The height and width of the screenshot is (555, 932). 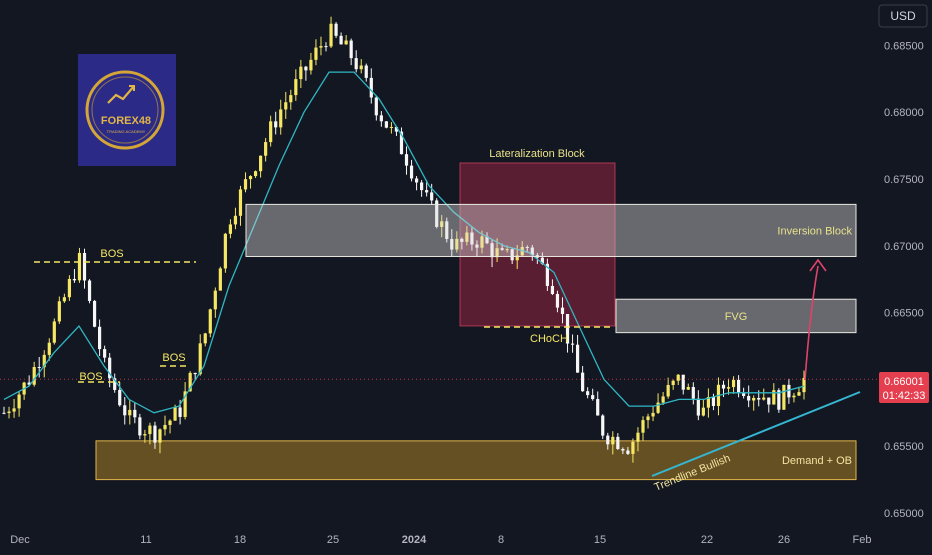 I want to click on price-tick-label: 0.67500, so click(x=904, y=180).